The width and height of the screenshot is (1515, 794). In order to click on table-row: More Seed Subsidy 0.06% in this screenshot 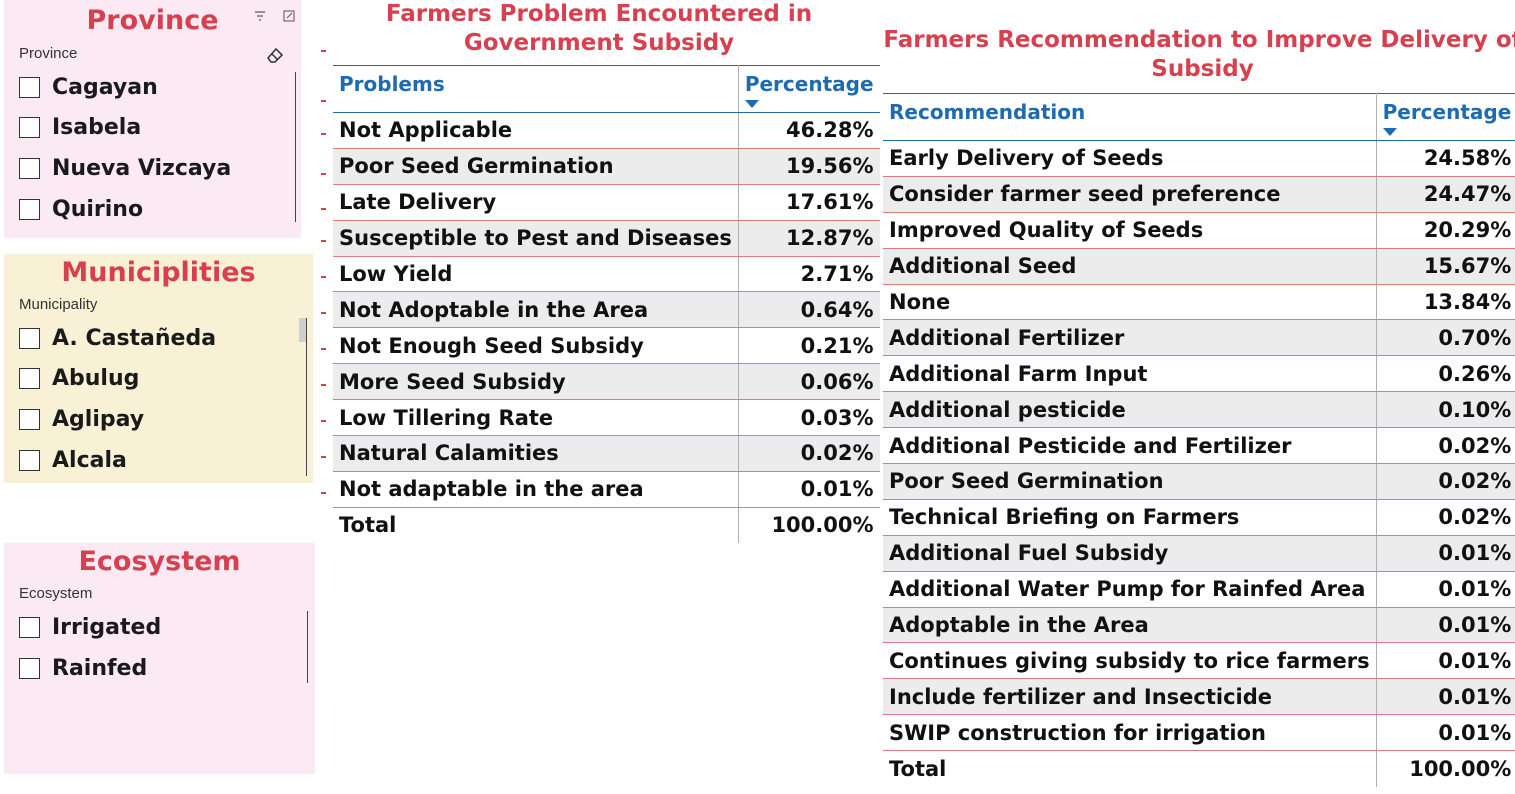, I will do `click(606, 382)`.